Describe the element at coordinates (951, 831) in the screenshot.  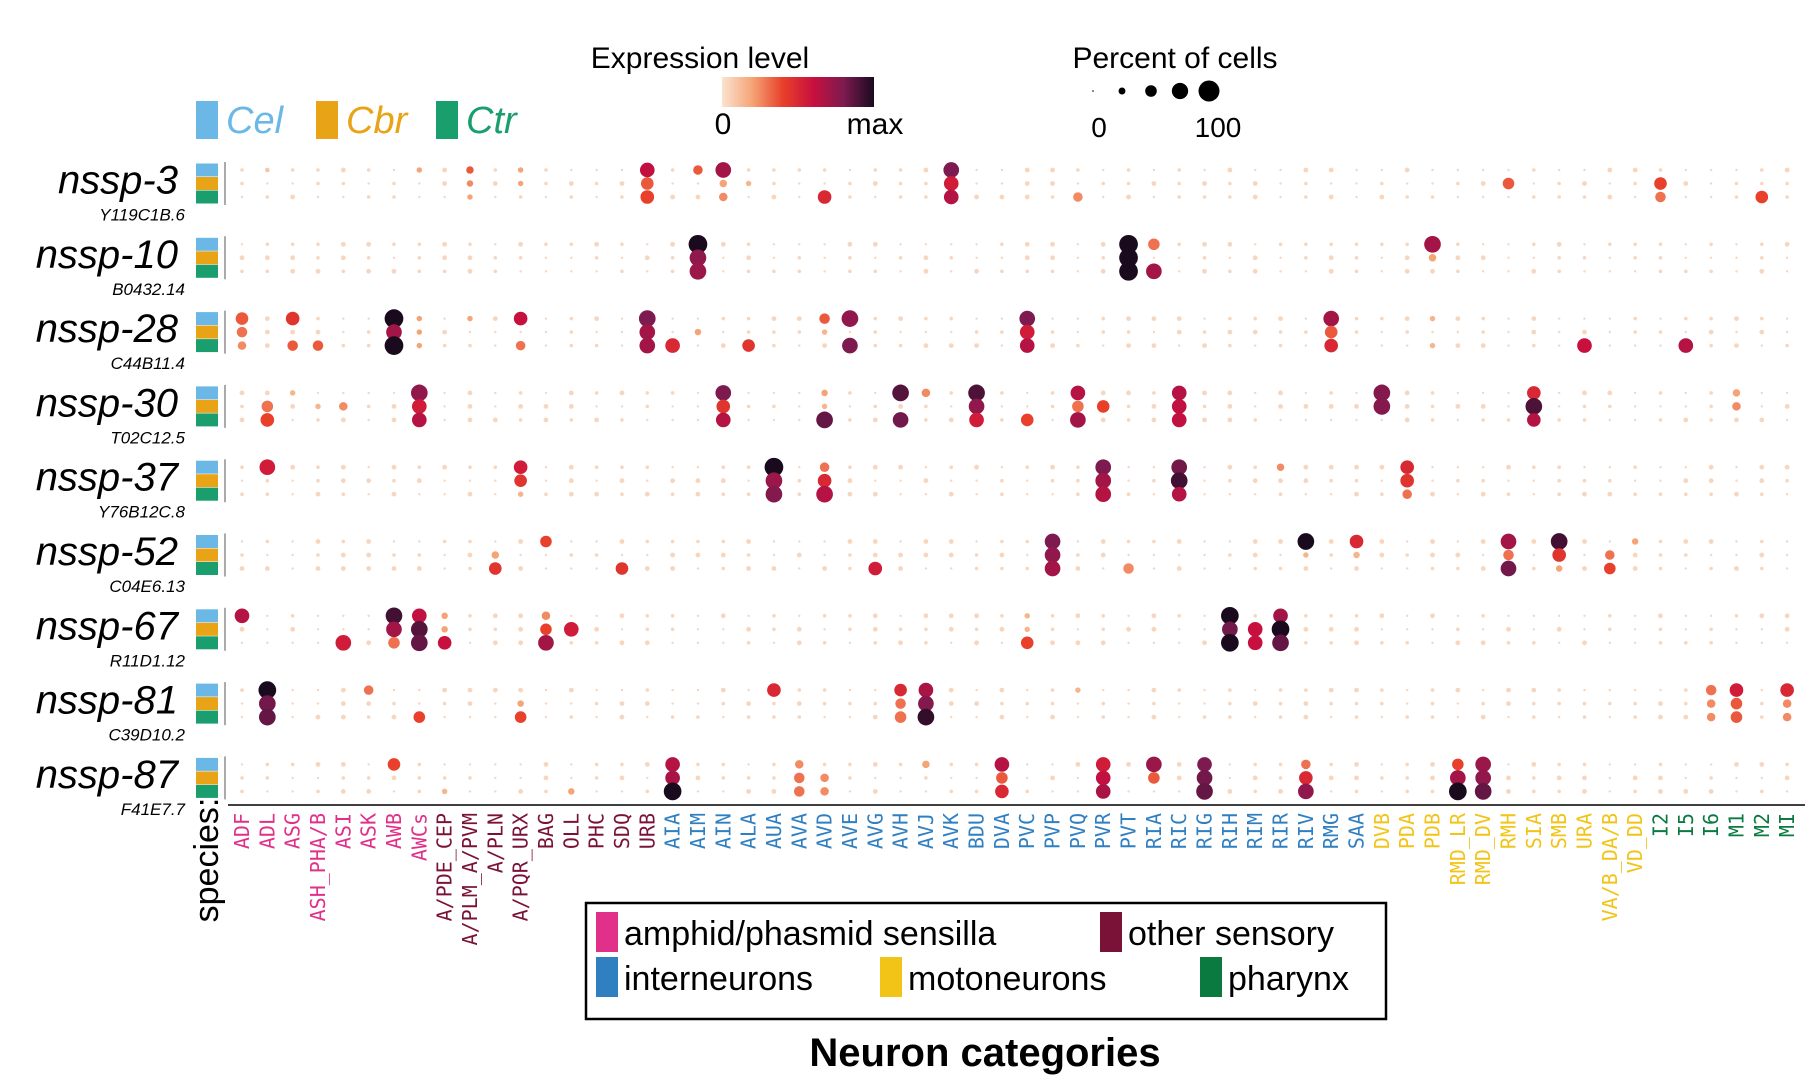
I see `category-label: AVK` at that location.